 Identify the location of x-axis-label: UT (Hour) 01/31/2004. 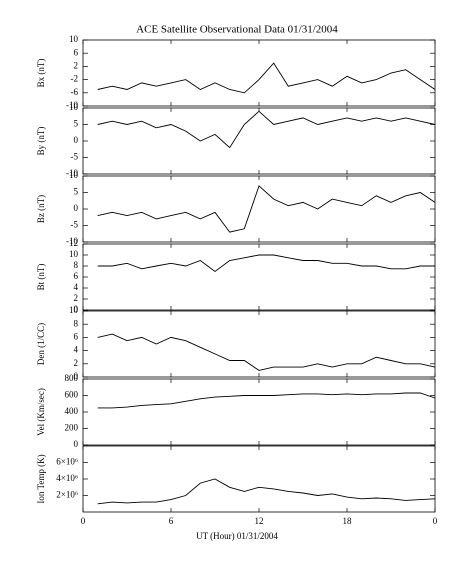
(237, 536).